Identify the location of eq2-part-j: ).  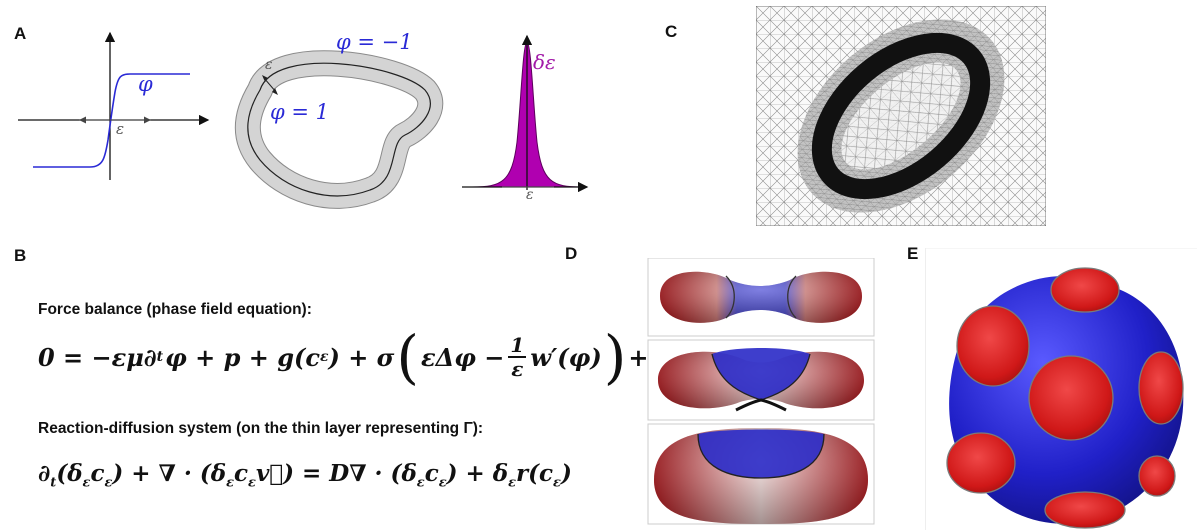
(566, 473).